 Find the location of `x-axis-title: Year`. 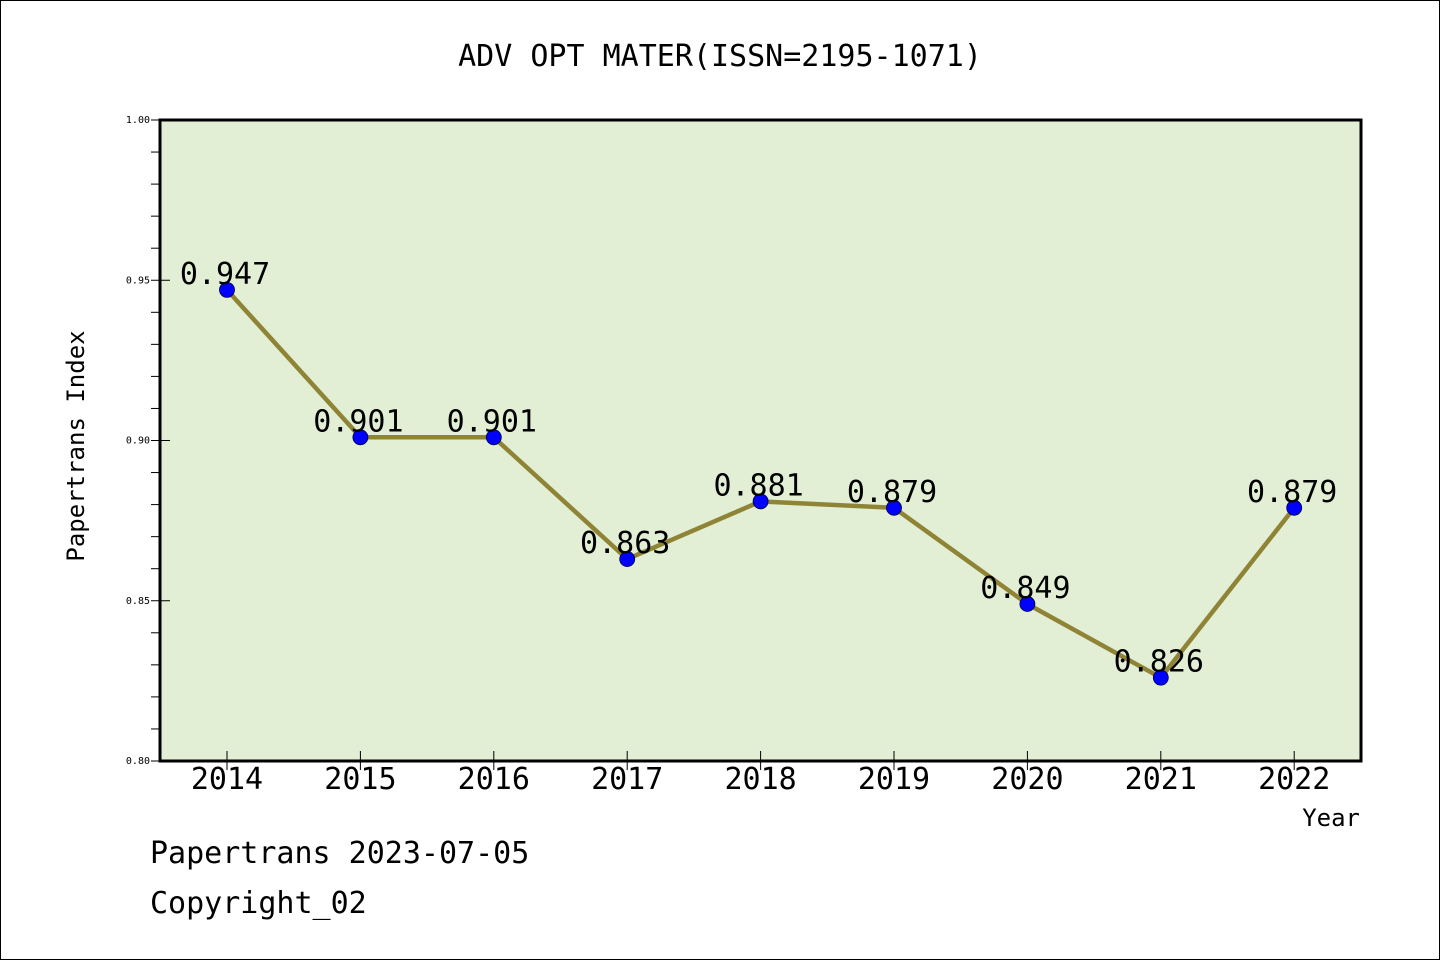

x-axis-title: Year is located at coordinates (1331, 818).